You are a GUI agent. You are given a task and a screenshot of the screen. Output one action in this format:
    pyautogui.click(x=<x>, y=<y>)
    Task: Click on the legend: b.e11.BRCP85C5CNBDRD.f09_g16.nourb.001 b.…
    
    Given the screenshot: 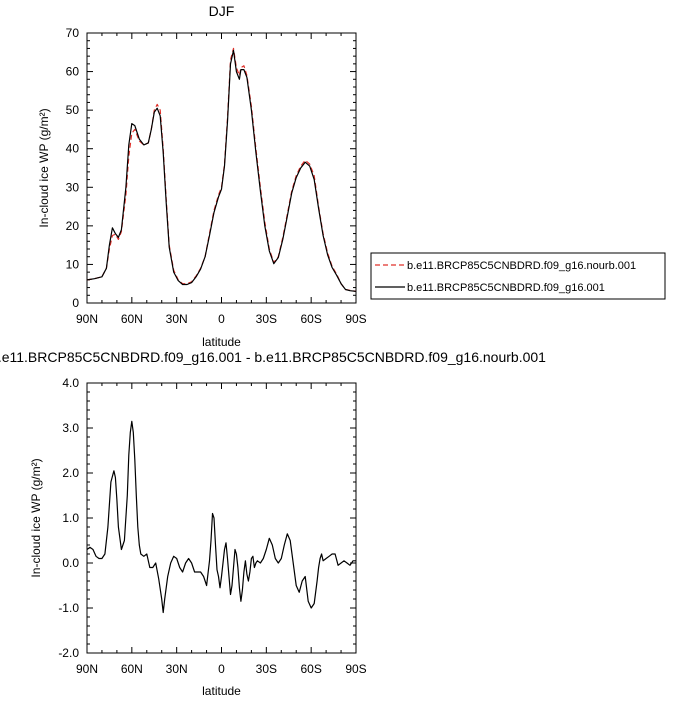 What is the action you would take?
    pyautogui.click(x=518, y=276)
    